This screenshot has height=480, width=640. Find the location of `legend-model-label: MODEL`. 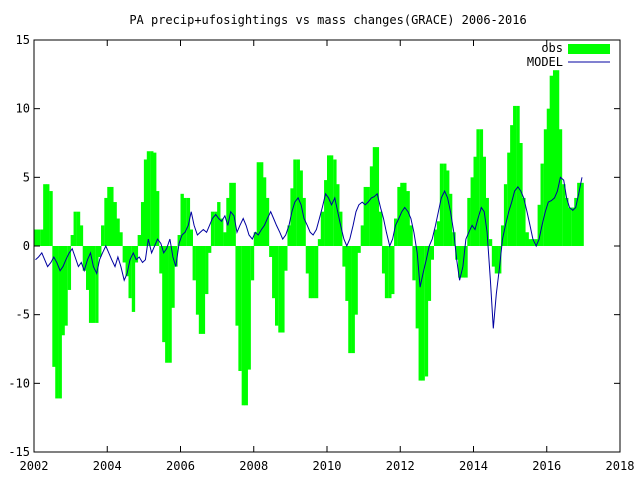

legend-model-label: MODEL is located at coordinates (545, 62).